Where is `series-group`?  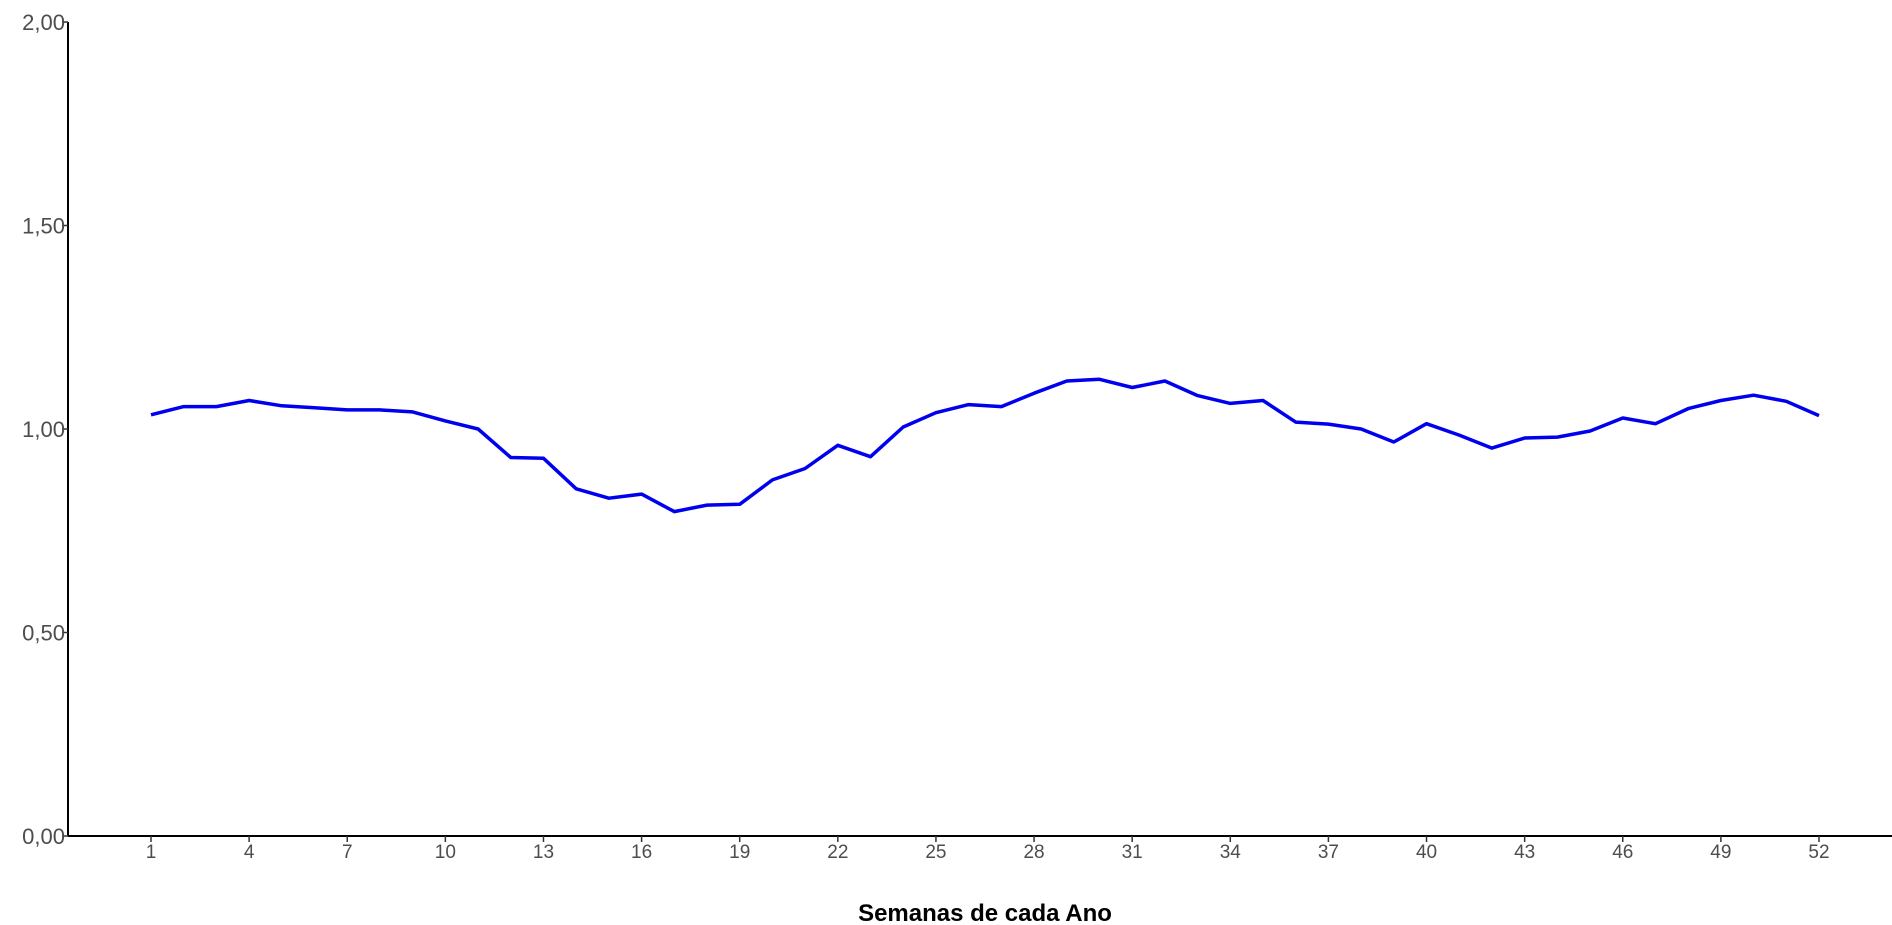
series-group is located at coordinates (985, 445).